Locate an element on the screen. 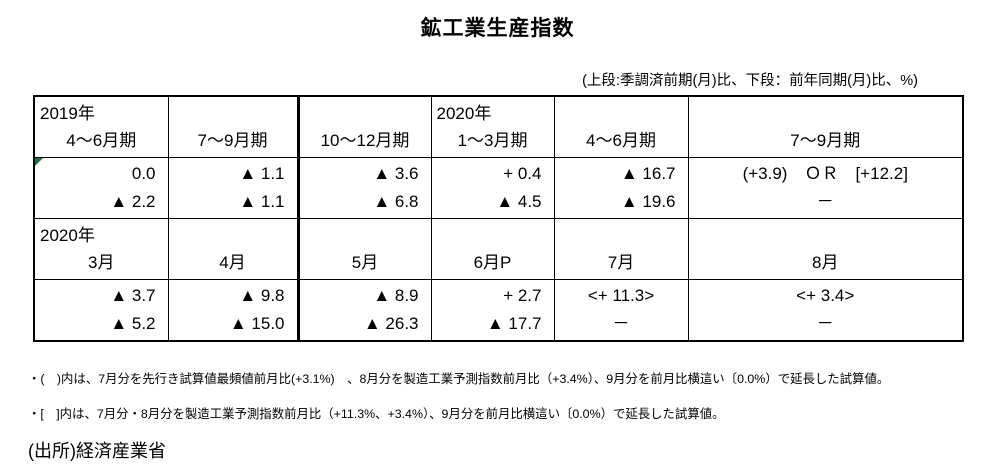  header-cell-2020-may: 5月 is located at coordinates (364, 249).